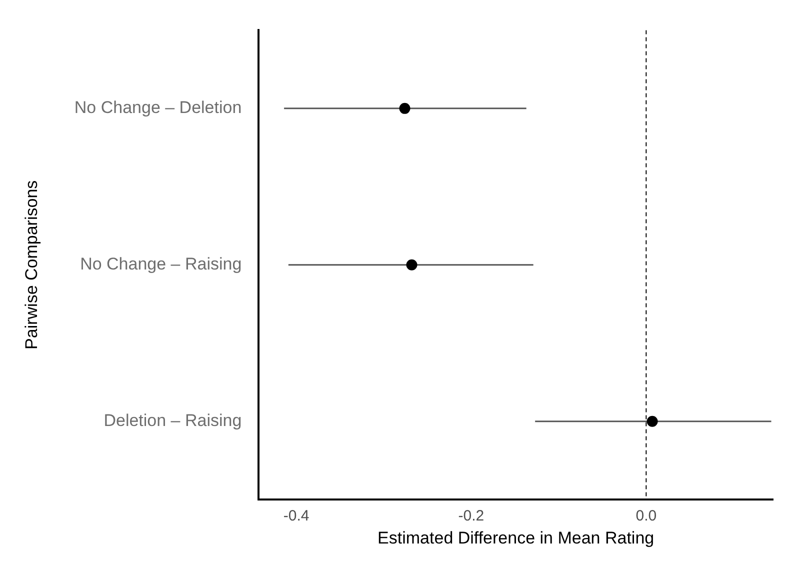 Image resolution: width=793 pixels, height=565 pixels. Describe the element at coordinates (161, 264) in the screenshot. I see `y-tick-label: No Change – Raising` at that location.